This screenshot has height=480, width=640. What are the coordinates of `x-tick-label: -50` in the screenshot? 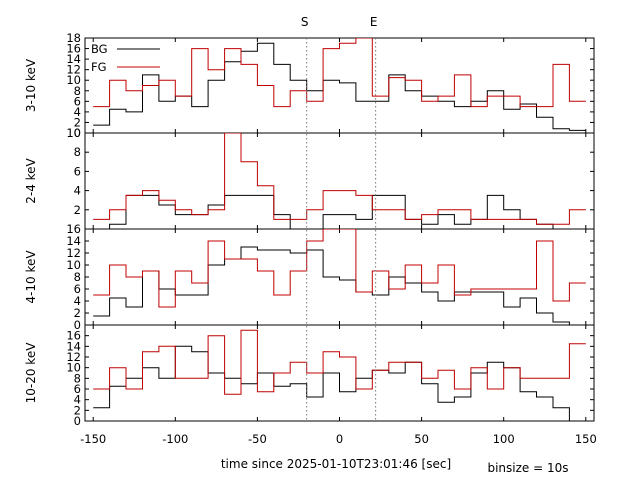 It's located at (257, 439).